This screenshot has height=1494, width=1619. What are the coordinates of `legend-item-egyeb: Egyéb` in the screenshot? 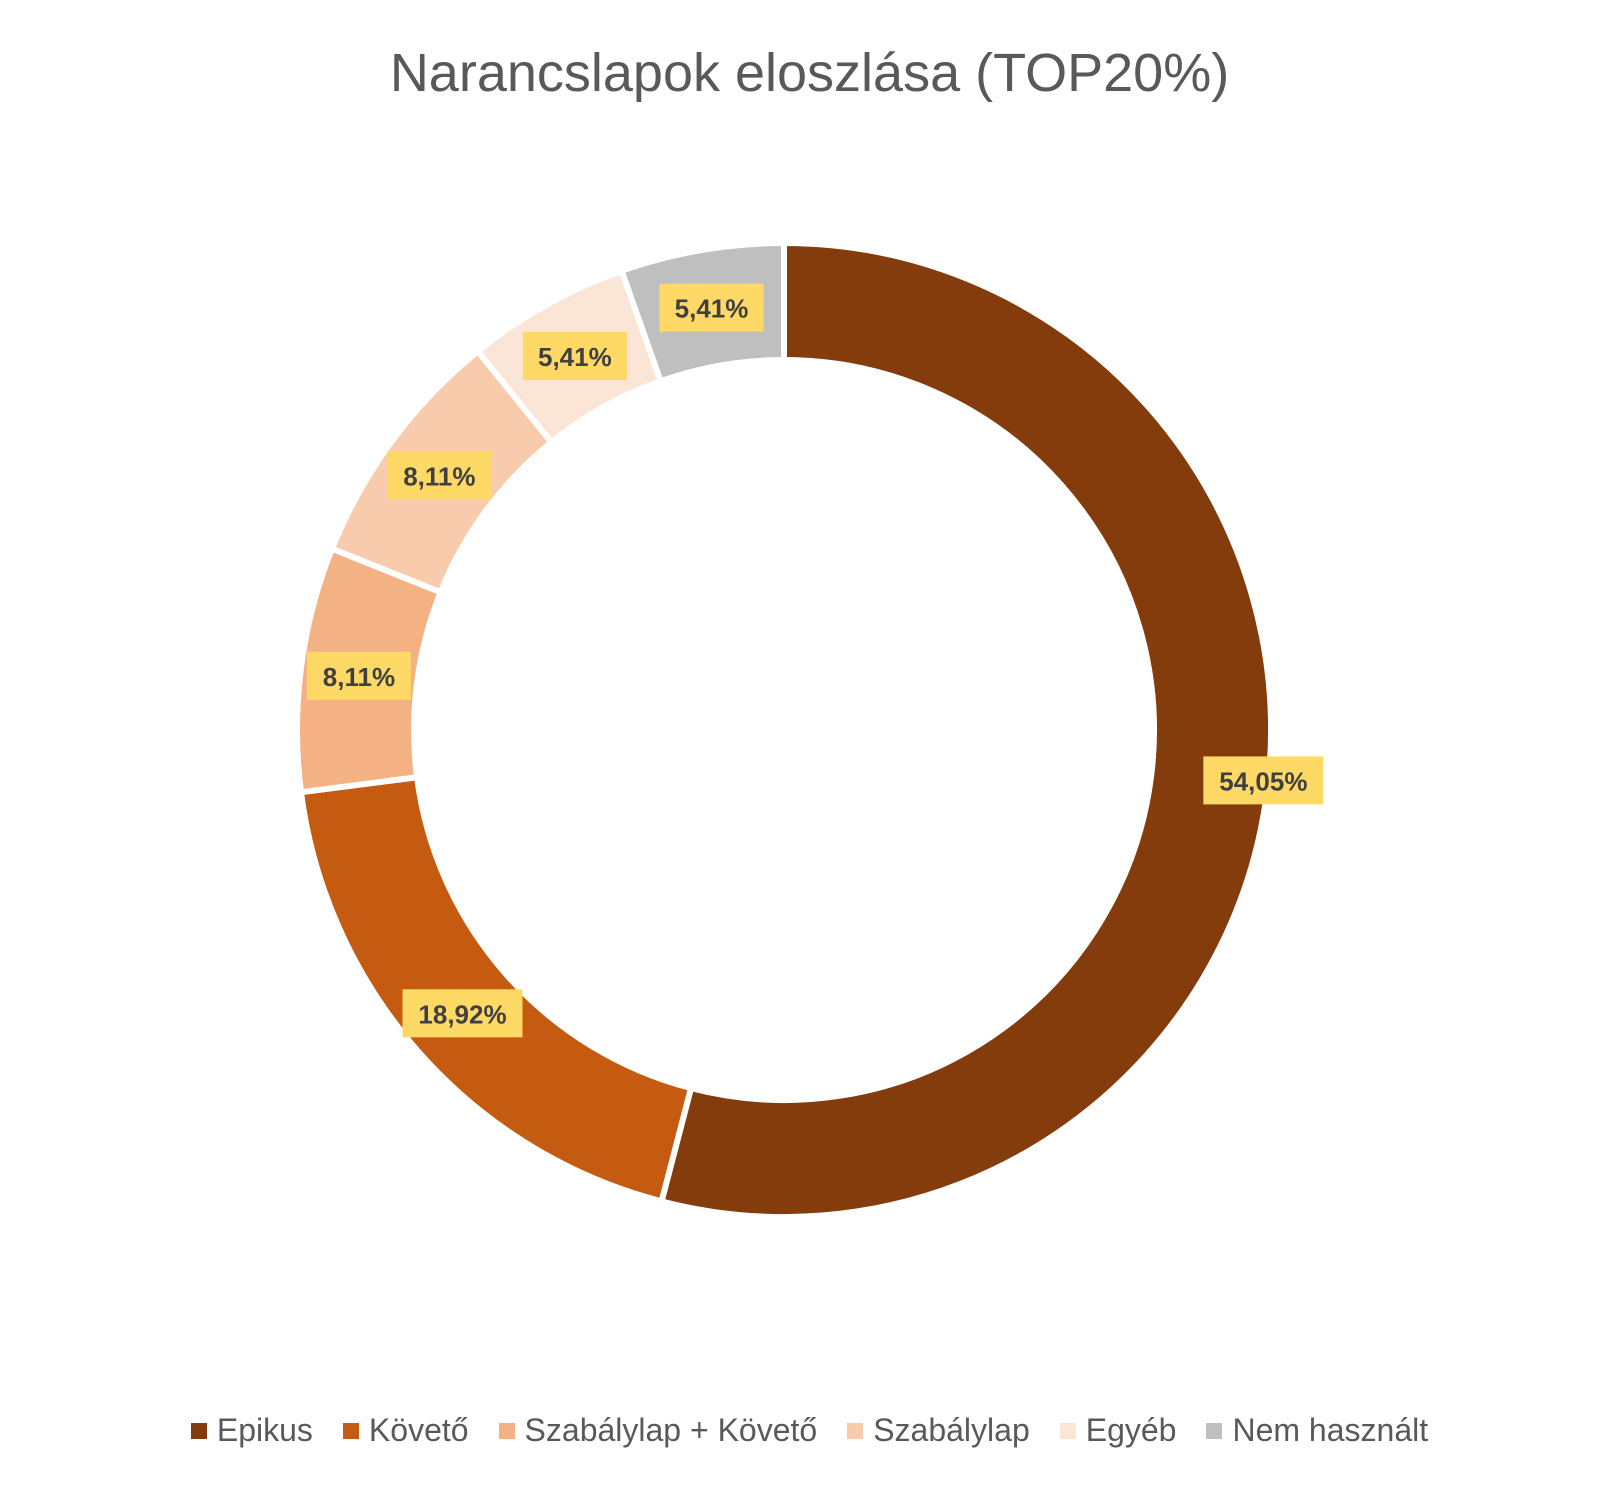 It's located at (1118, 1430).